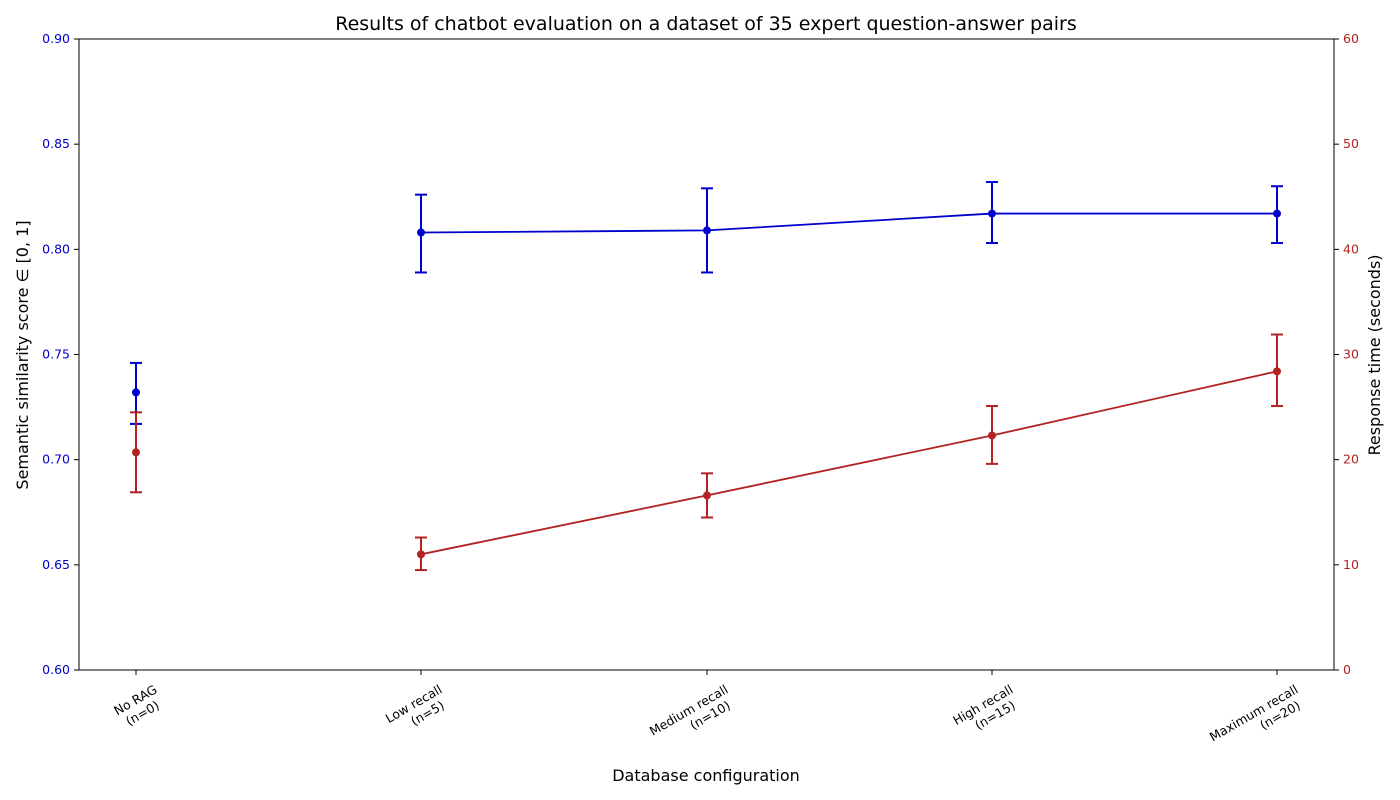 This screenshot has height=800, width=1400. I want to click on x-axis-tick-label: High recall(n=15), so click(986, 711).